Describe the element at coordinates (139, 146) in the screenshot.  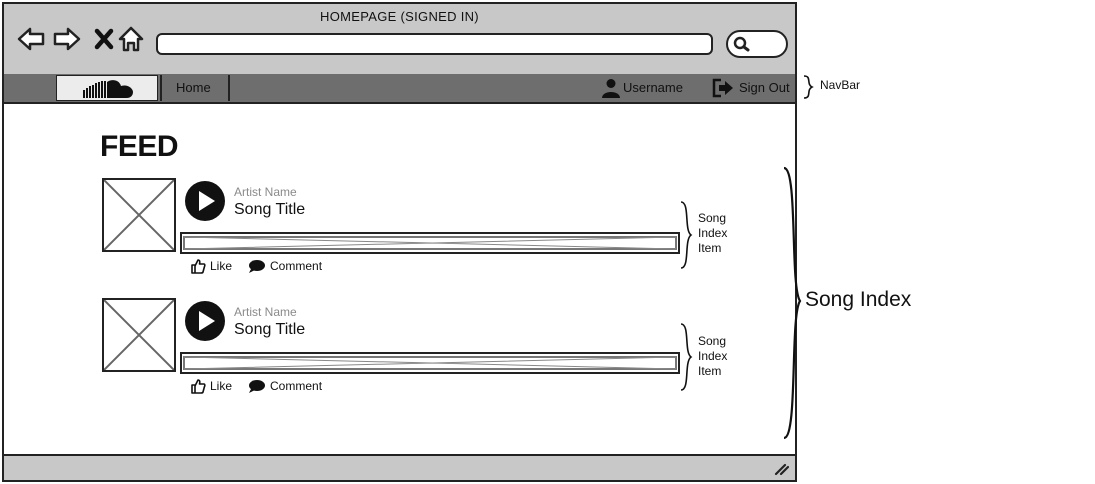
I see `page-title: FEED` at that location.